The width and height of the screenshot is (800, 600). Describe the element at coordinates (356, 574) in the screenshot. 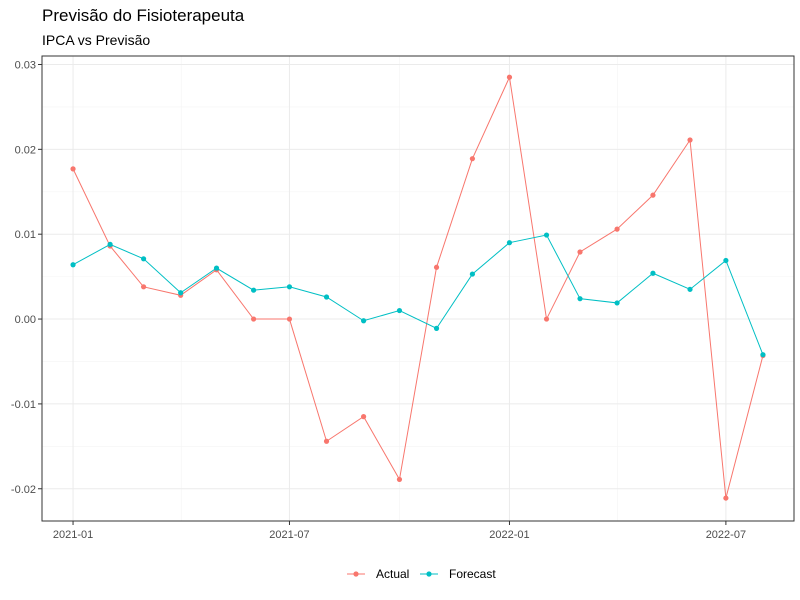

I see `legend-key-point-actual` at that location.